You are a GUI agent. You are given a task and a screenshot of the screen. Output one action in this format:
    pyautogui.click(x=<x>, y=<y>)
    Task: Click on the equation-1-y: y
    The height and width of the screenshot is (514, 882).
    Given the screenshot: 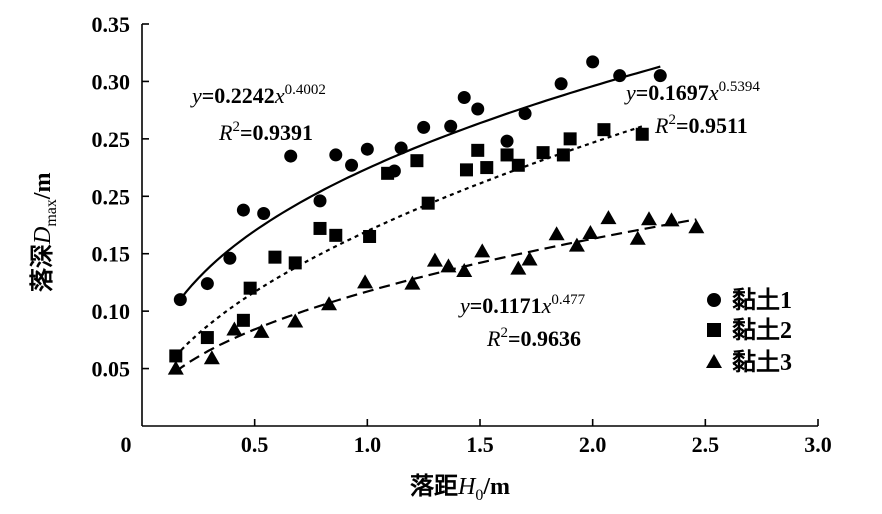 What is the action you would take?
    pyautogui.click(x=196, y=95)
    